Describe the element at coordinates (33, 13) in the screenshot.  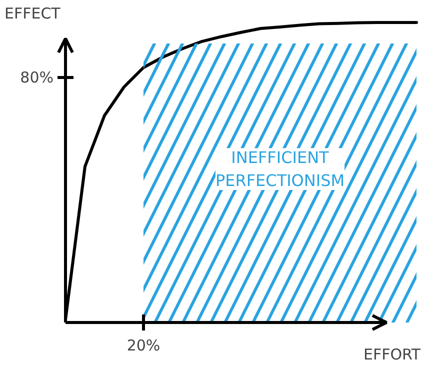
I see `y-axis-title: EFFECT` at that location.